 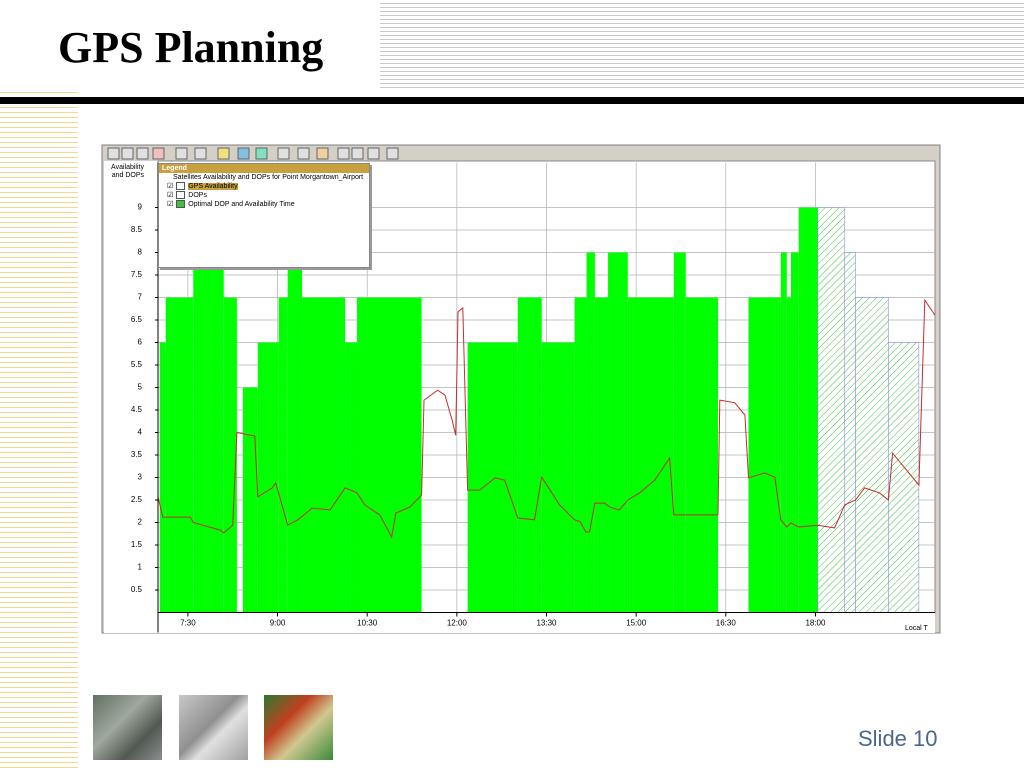 I want to click on legend-entry: ☑ DOPs, so click(x=187, y=195).